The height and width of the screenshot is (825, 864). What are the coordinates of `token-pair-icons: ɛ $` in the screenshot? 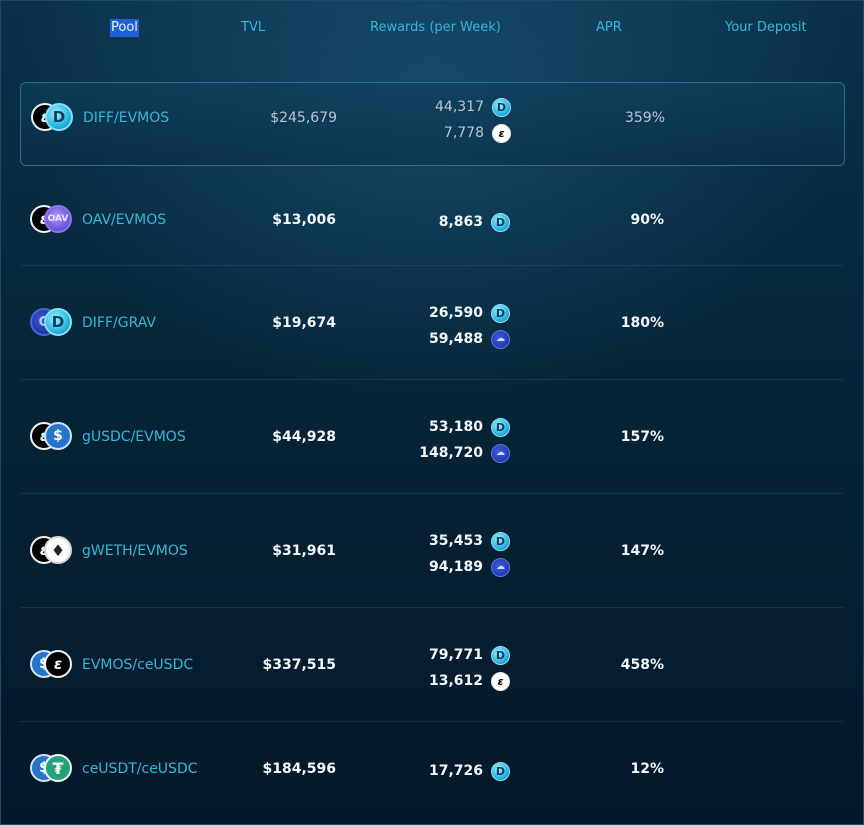 It's located at (53, 438).